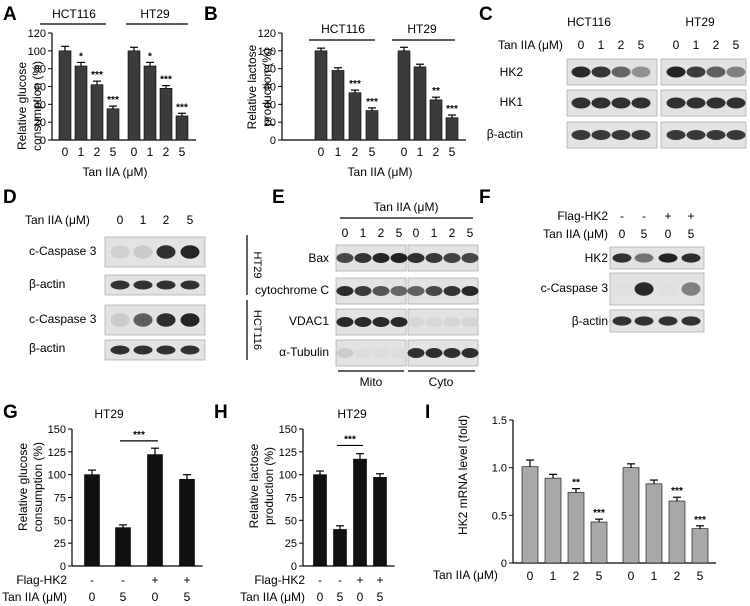  Describe the element at coordinates (420, 152) in the screenshot. I see `x-tick-label-b: 1` at that location.